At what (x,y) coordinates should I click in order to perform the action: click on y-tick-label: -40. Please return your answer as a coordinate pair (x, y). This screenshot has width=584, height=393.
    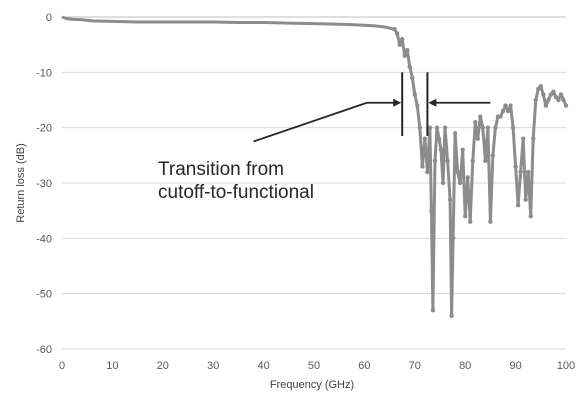
    Looking at the image, I should click on (44, 239).